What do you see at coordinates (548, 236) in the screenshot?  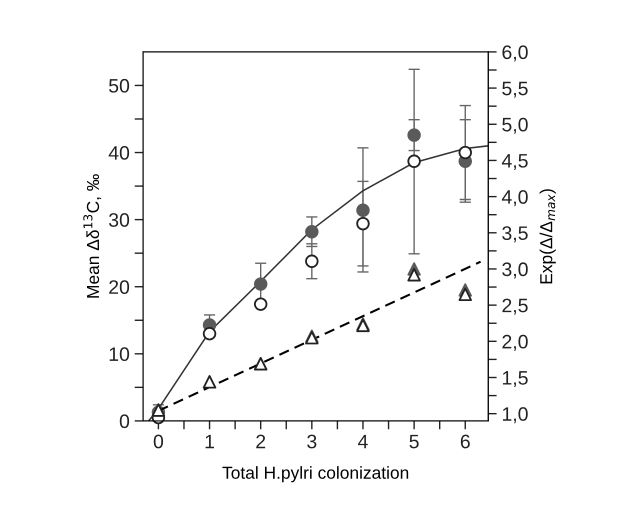 I see `y2-axis-title: Exp(Δ/Δ$_{max}$)` at bounding box center [548, 236].